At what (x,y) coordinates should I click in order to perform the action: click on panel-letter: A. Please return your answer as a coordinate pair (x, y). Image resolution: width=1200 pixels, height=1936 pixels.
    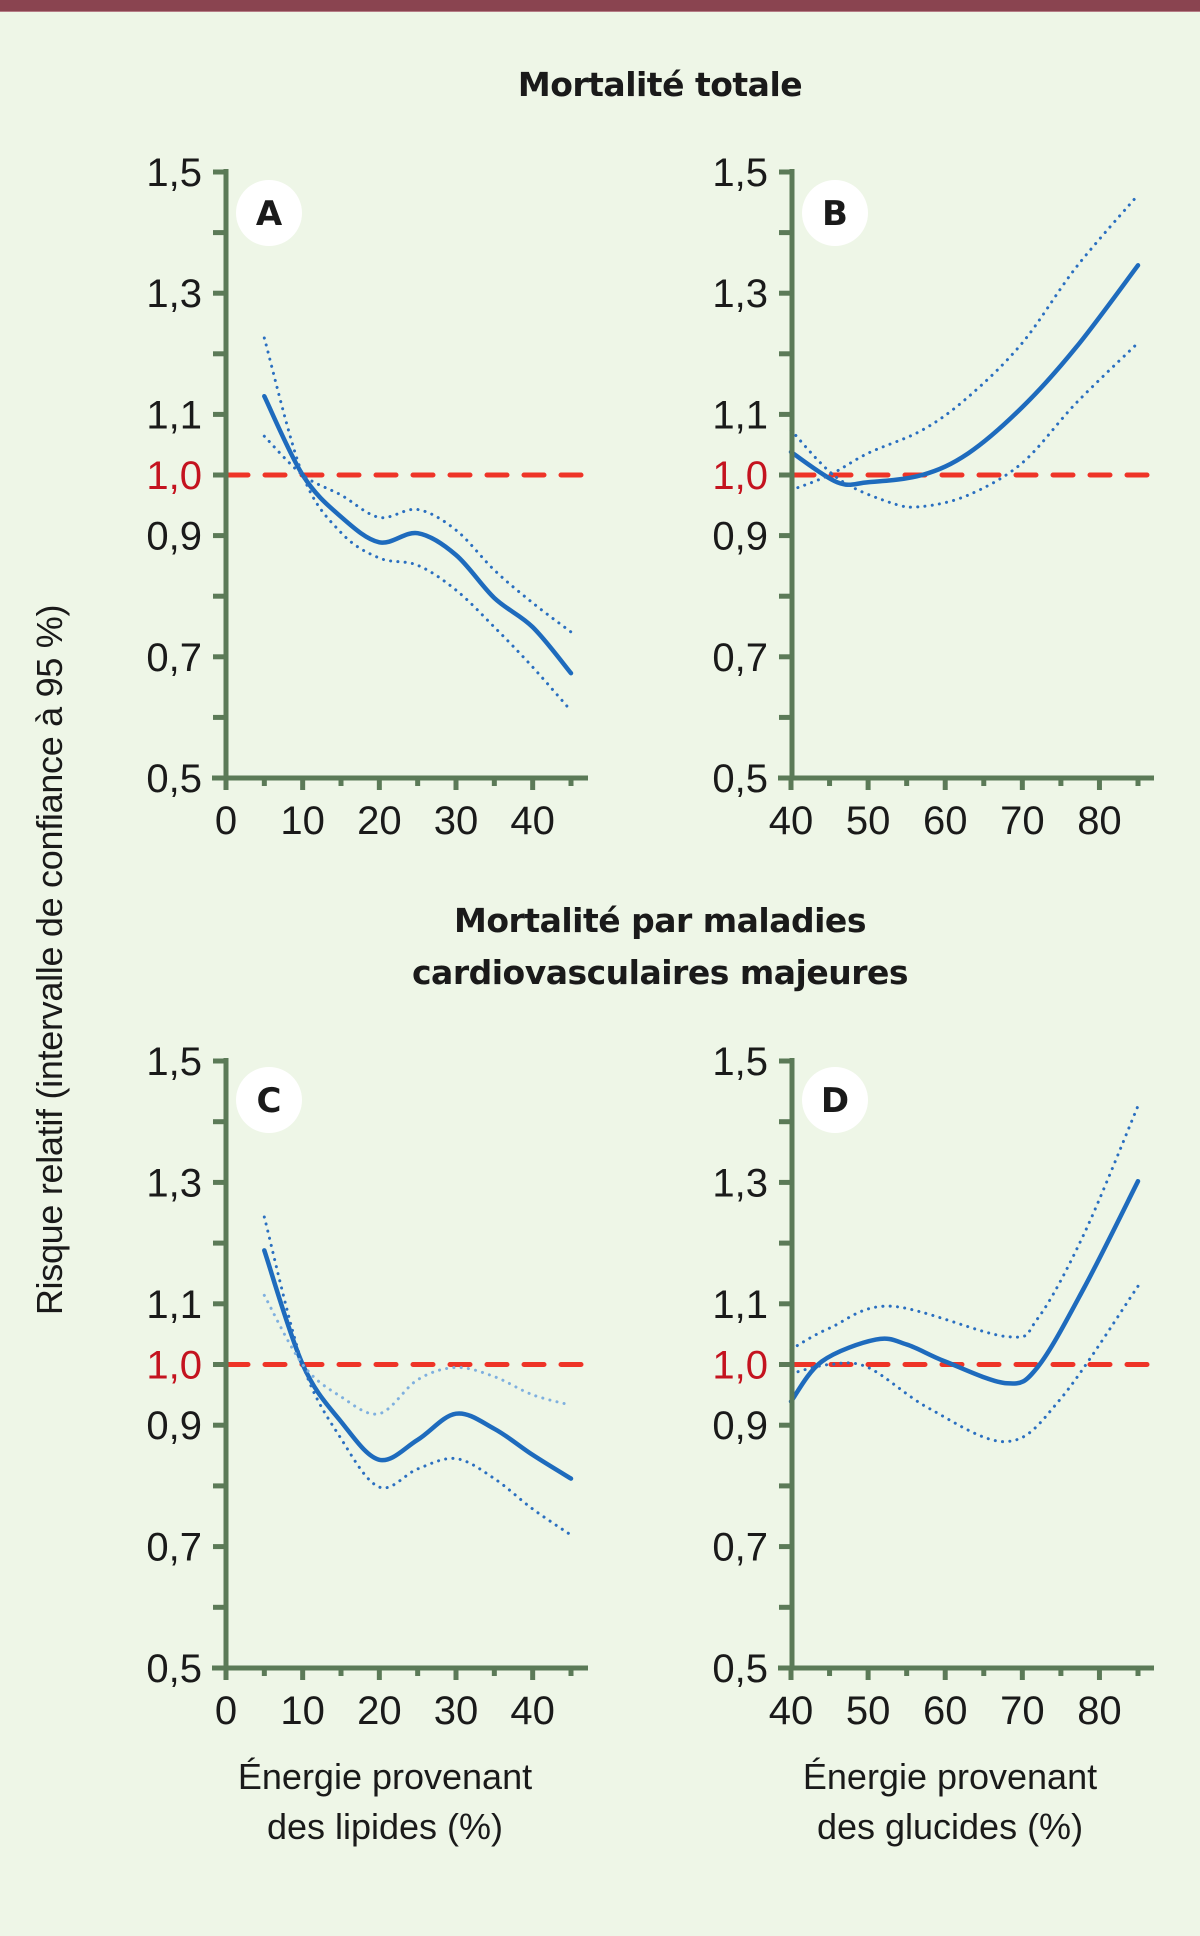
    Looking at the image, I should click on (269, 214).